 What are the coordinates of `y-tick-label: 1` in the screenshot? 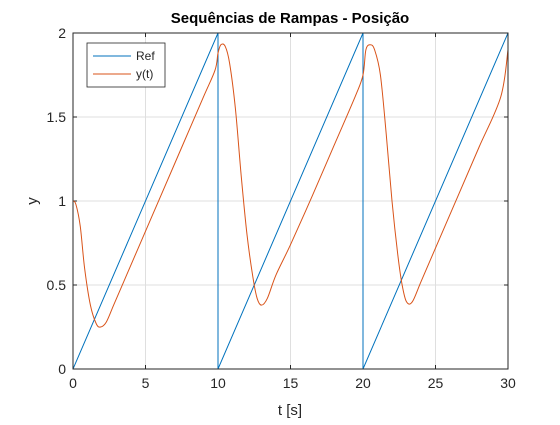 It's located at (62, 201).